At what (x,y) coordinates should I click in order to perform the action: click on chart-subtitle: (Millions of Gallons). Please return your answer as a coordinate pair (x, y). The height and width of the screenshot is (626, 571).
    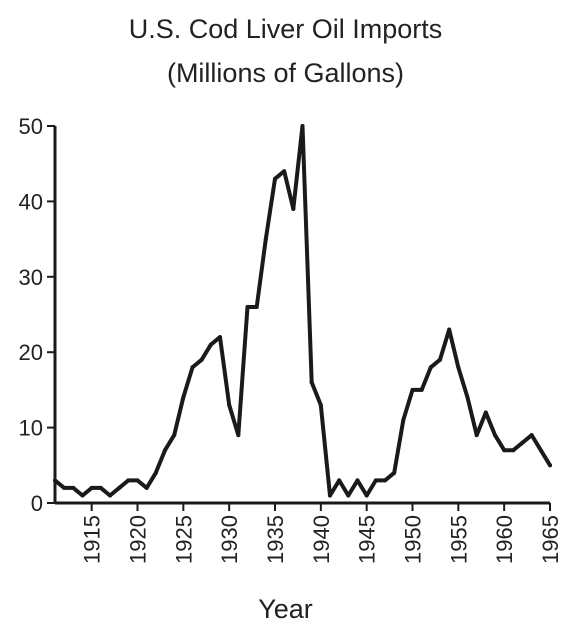
    Looking at the image, I should click on (285, 73).